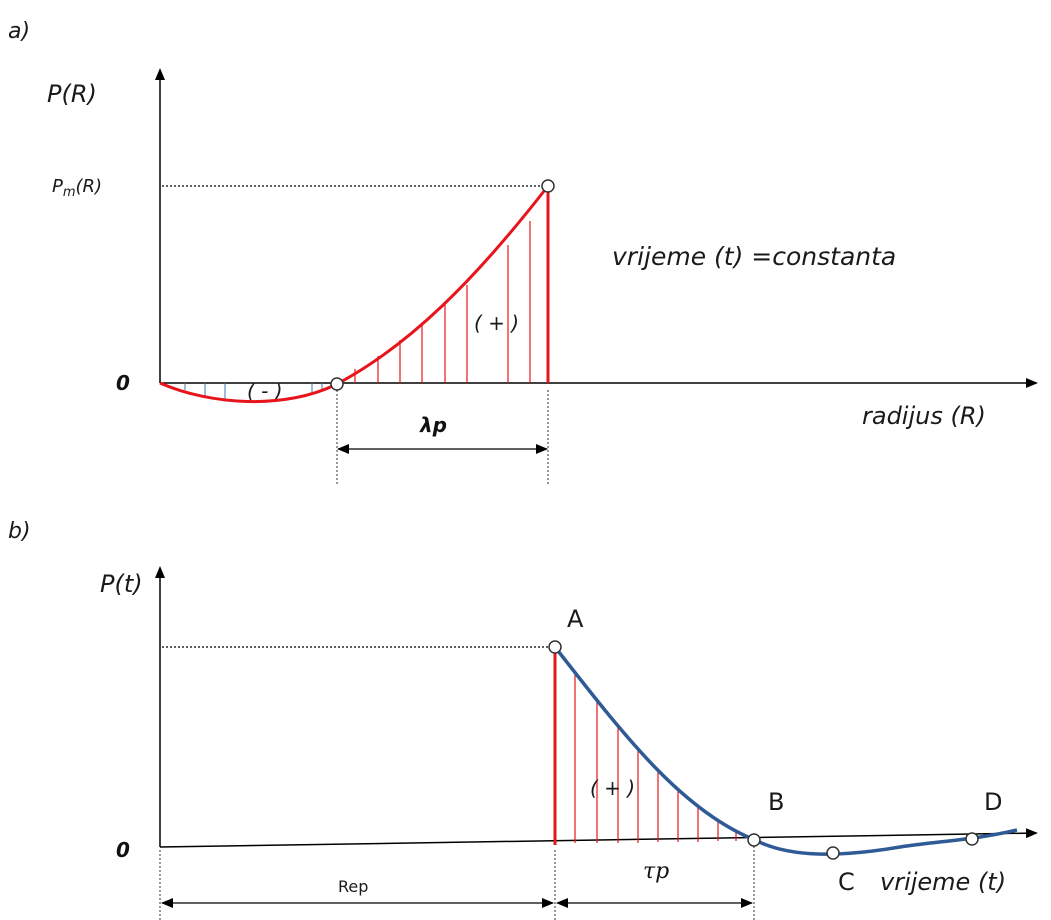 This screenshot has width=1051, height=920. I want to click on panel-b-label-a: A, so click(575, 619).